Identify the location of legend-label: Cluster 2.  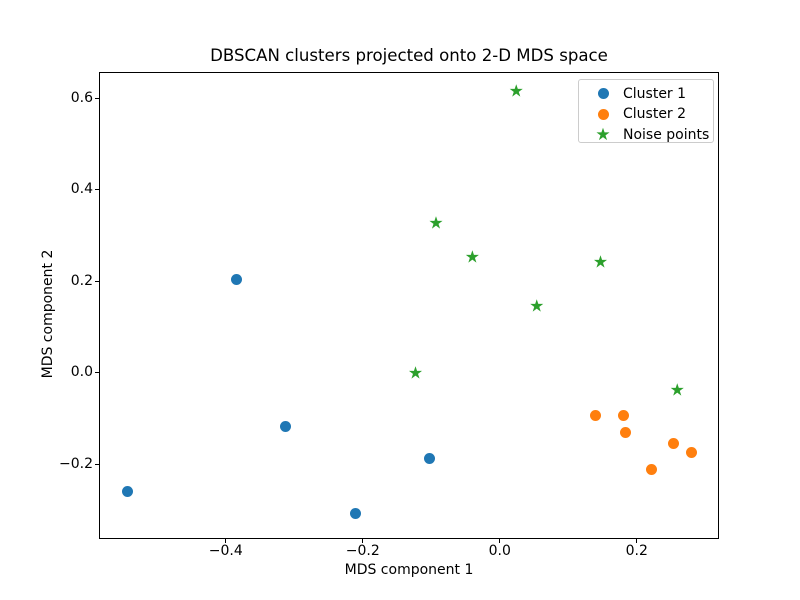
(655, 114).